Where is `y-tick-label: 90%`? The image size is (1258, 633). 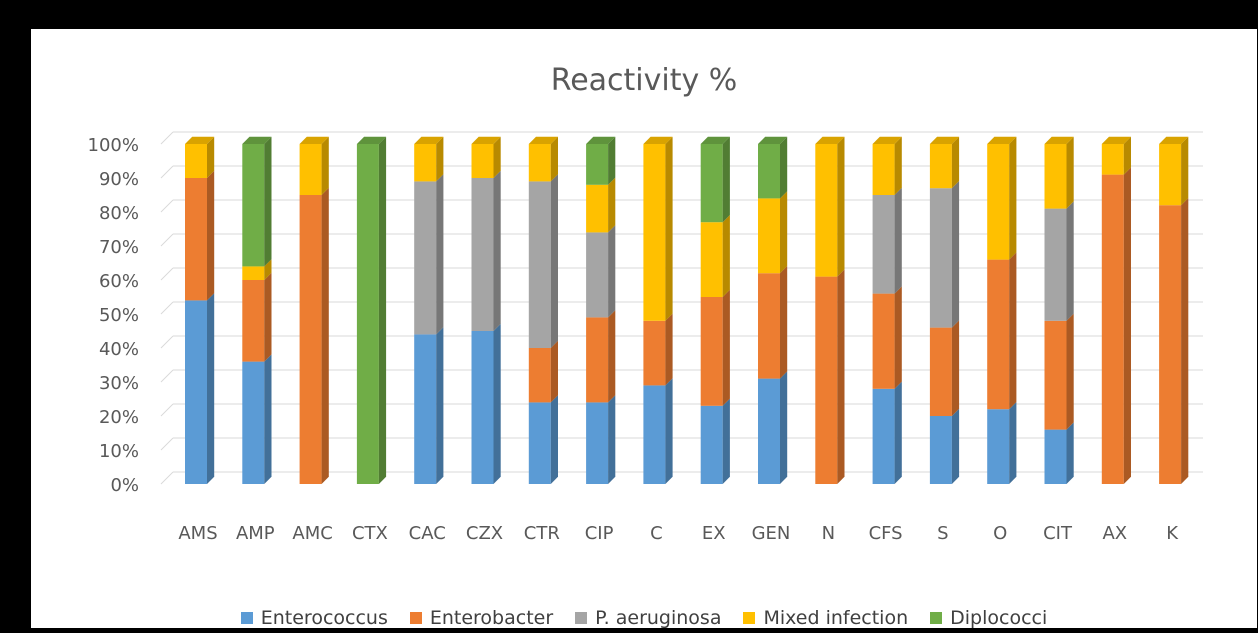 y-tick-label: 90% is located at coordinates (119, 179).